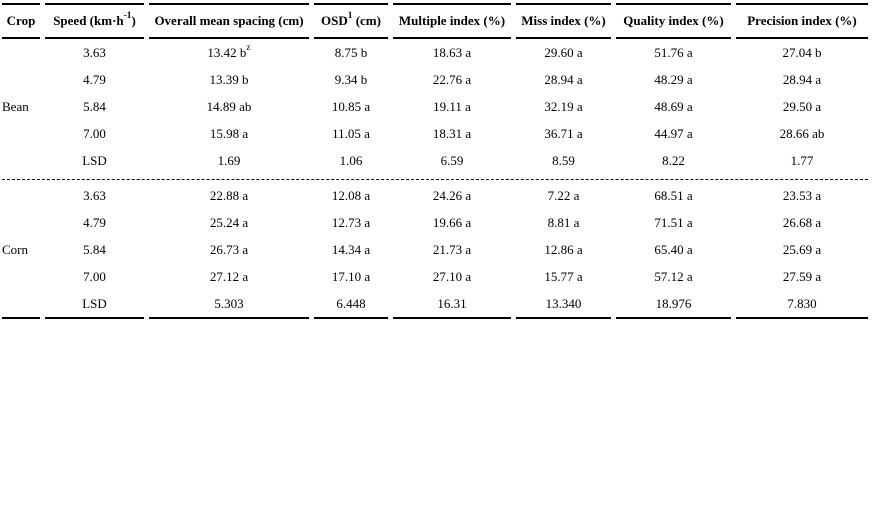 Image resolution: width=873 pixels, height=525 pixels. I want to click on crop-label: Bean, so click(15, 106).